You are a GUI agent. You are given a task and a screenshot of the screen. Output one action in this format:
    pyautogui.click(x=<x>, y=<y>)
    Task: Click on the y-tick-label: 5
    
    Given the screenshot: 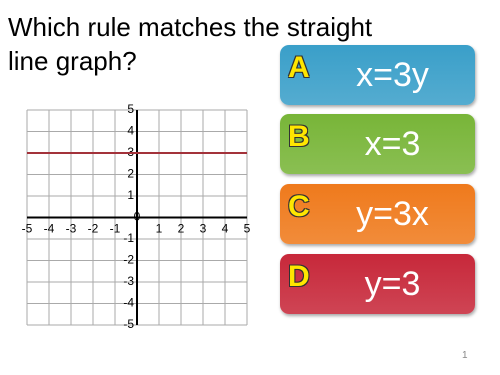 What is the action you would take?
    pyautogui.click(x=130, y=109)
    